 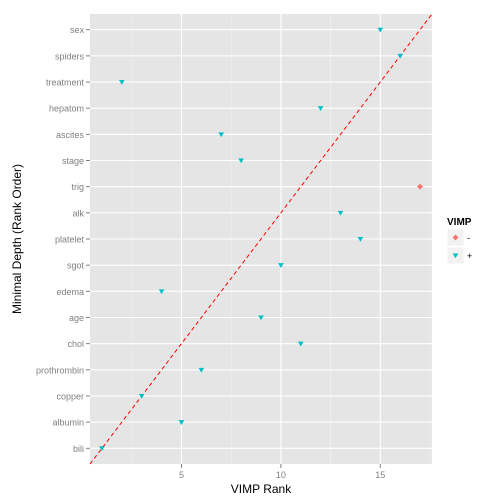 What do you see at coordinates (420, 186) in the screenshot?
I see `point-trig` at bounding box center [420, 186].